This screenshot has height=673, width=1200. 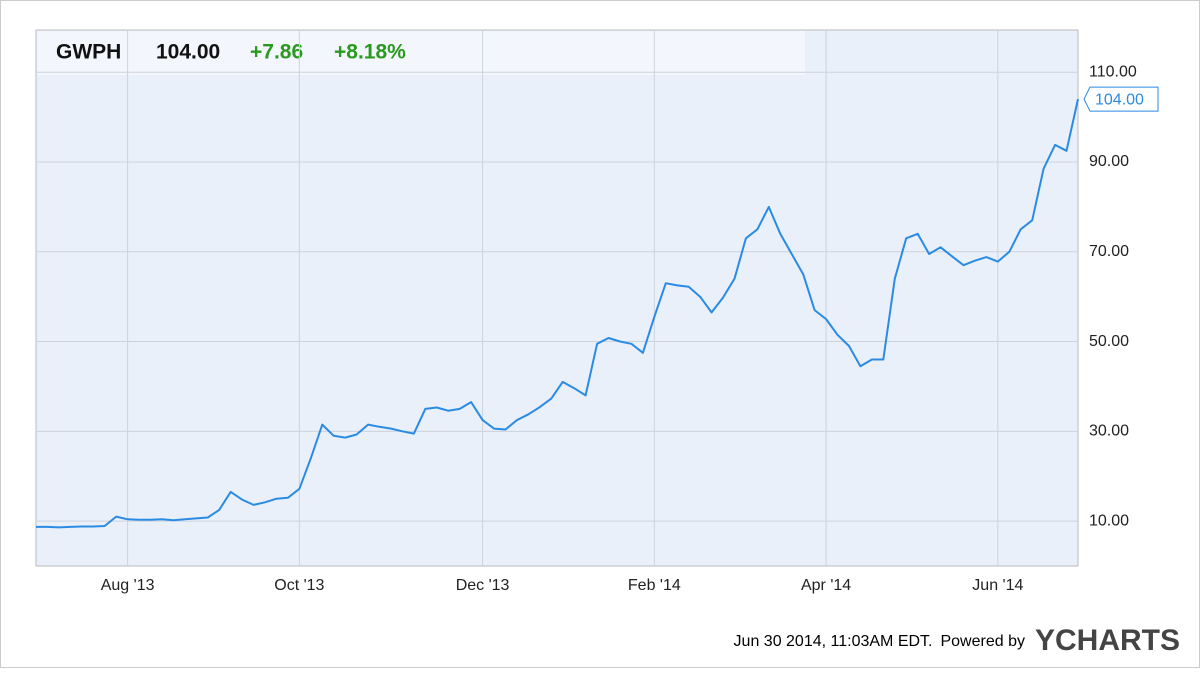 I want to click on y-tick-label: 110.00, so click(x=1113, y=71).